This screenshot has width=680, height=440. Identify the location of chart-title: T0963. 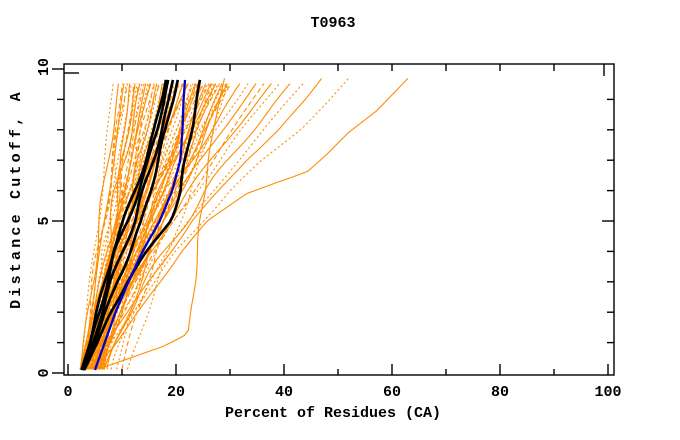
(332, 23).